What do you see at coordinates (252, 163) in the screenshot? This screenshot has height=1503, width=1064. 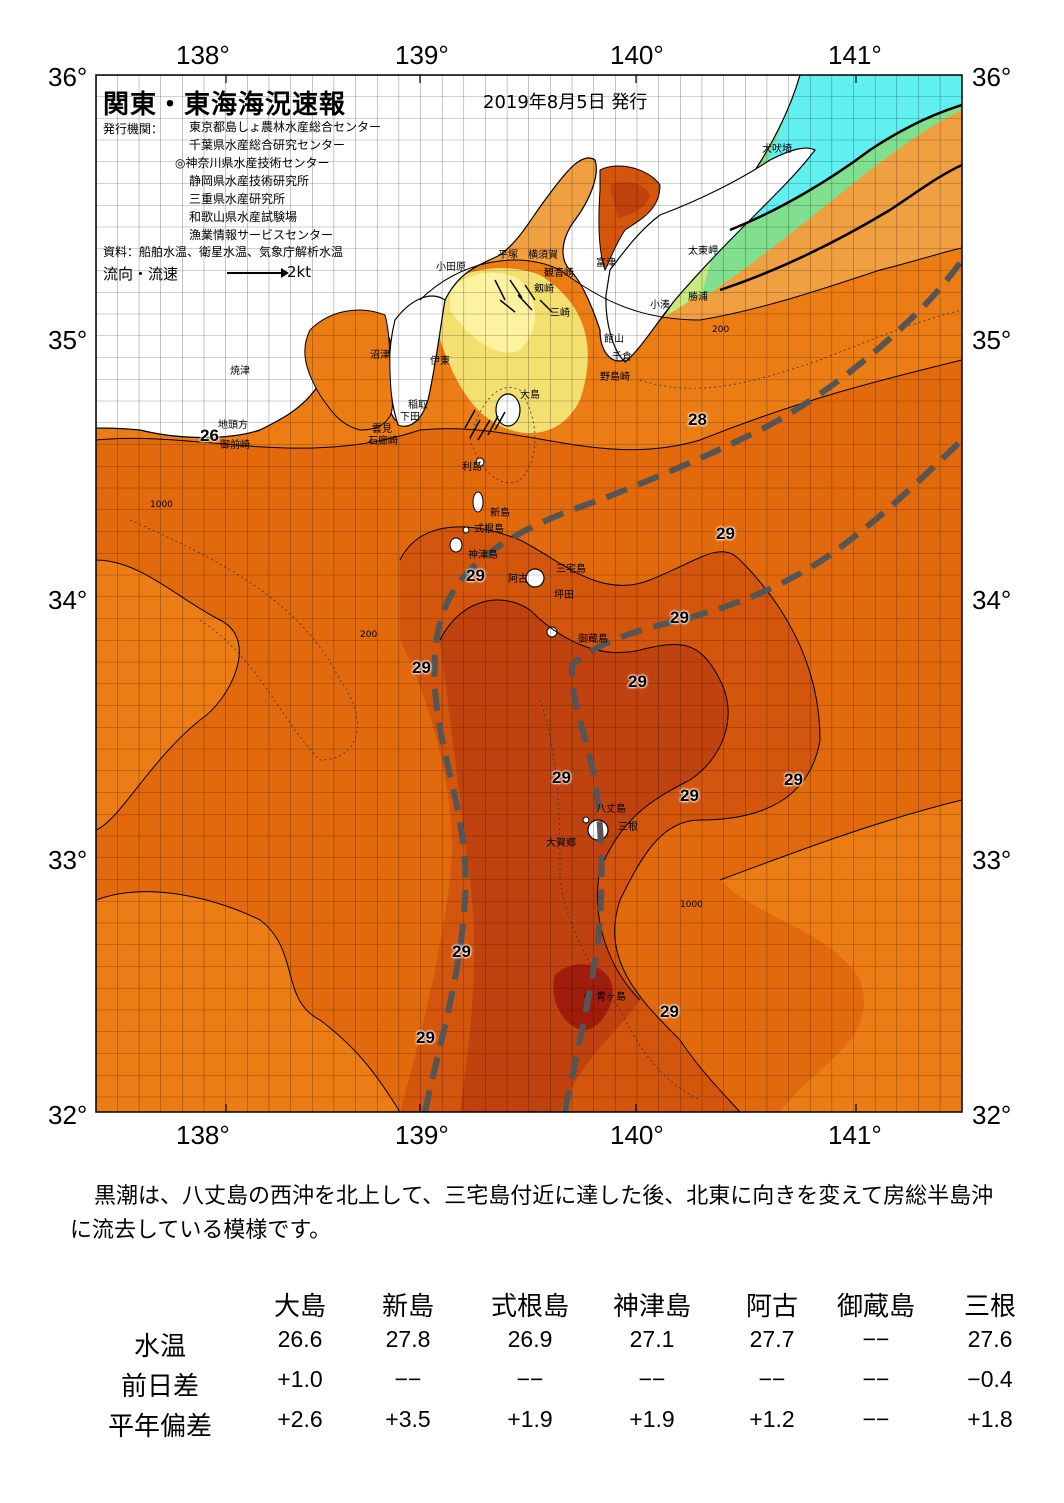 I see `issuer-item: ◎神奈川県水産技術センター` at bounding box center [252, 163].